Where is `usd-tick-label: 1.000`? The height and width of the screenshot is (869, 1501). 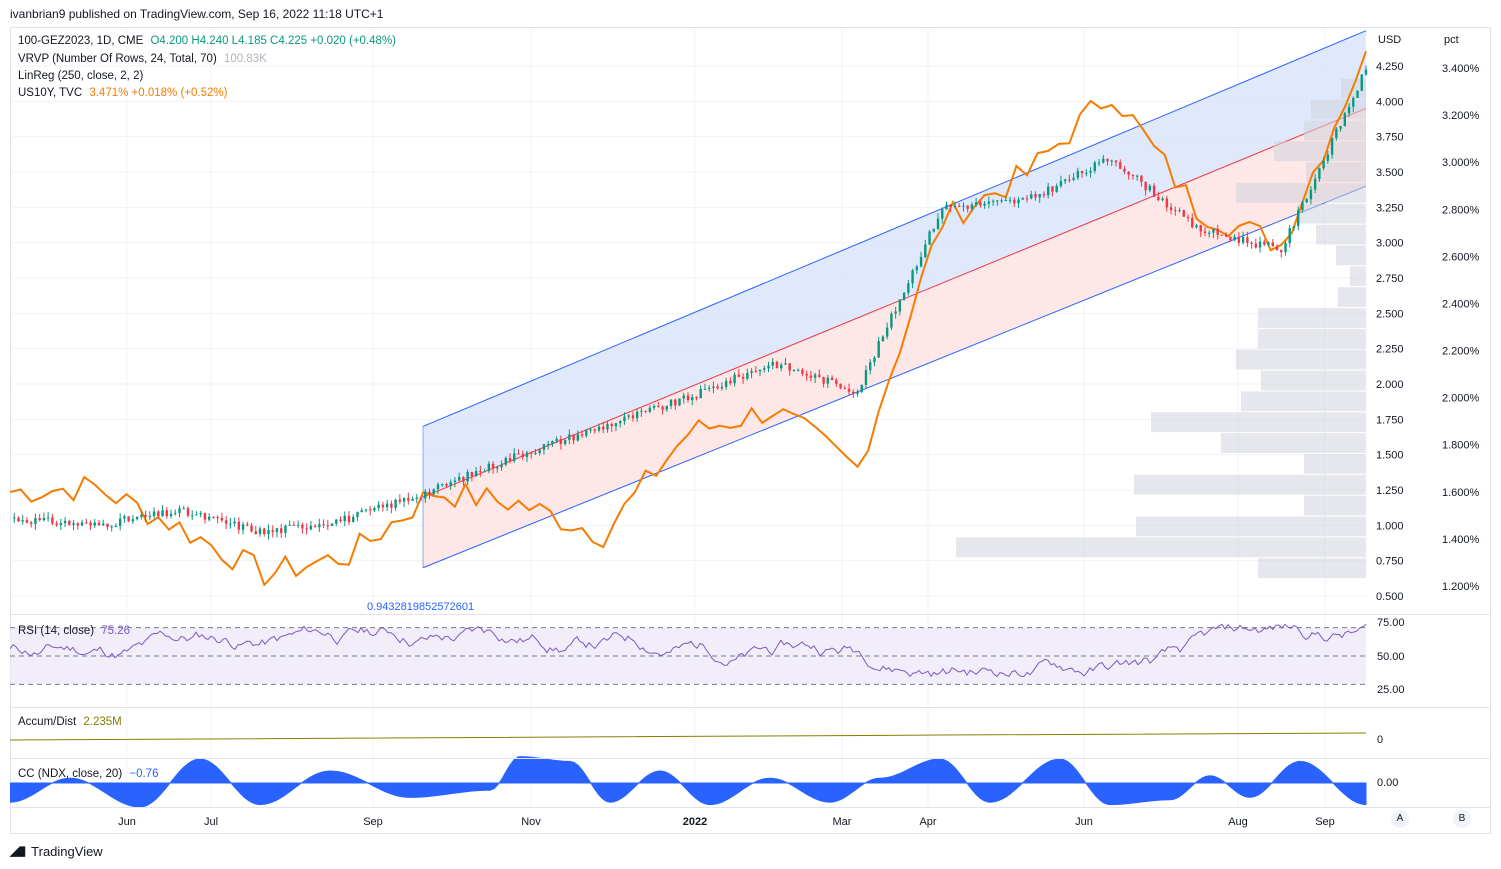 usd-tick-label: 1.000 is located at coordinates (1390, 526).